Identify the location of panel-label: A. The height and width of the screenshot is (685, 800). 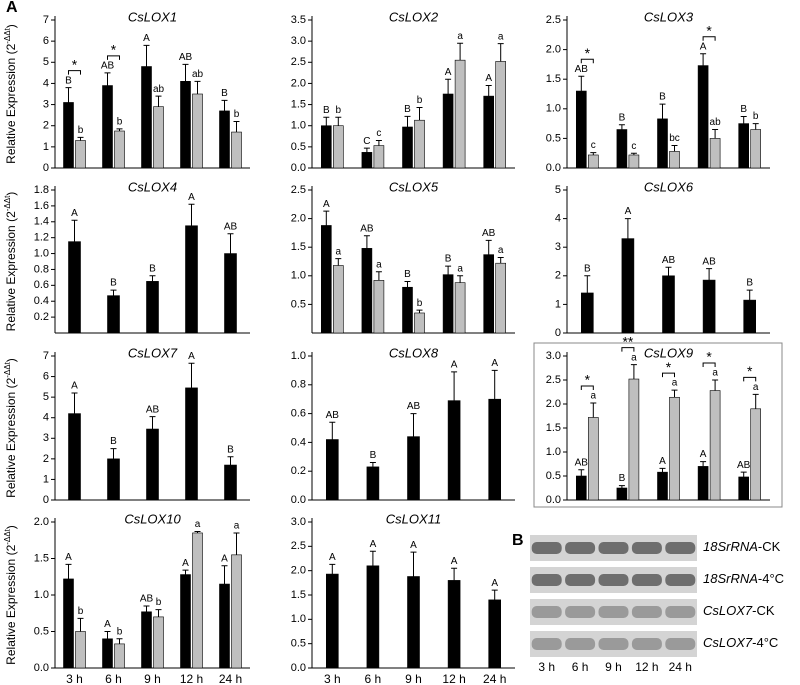
(12, 8).